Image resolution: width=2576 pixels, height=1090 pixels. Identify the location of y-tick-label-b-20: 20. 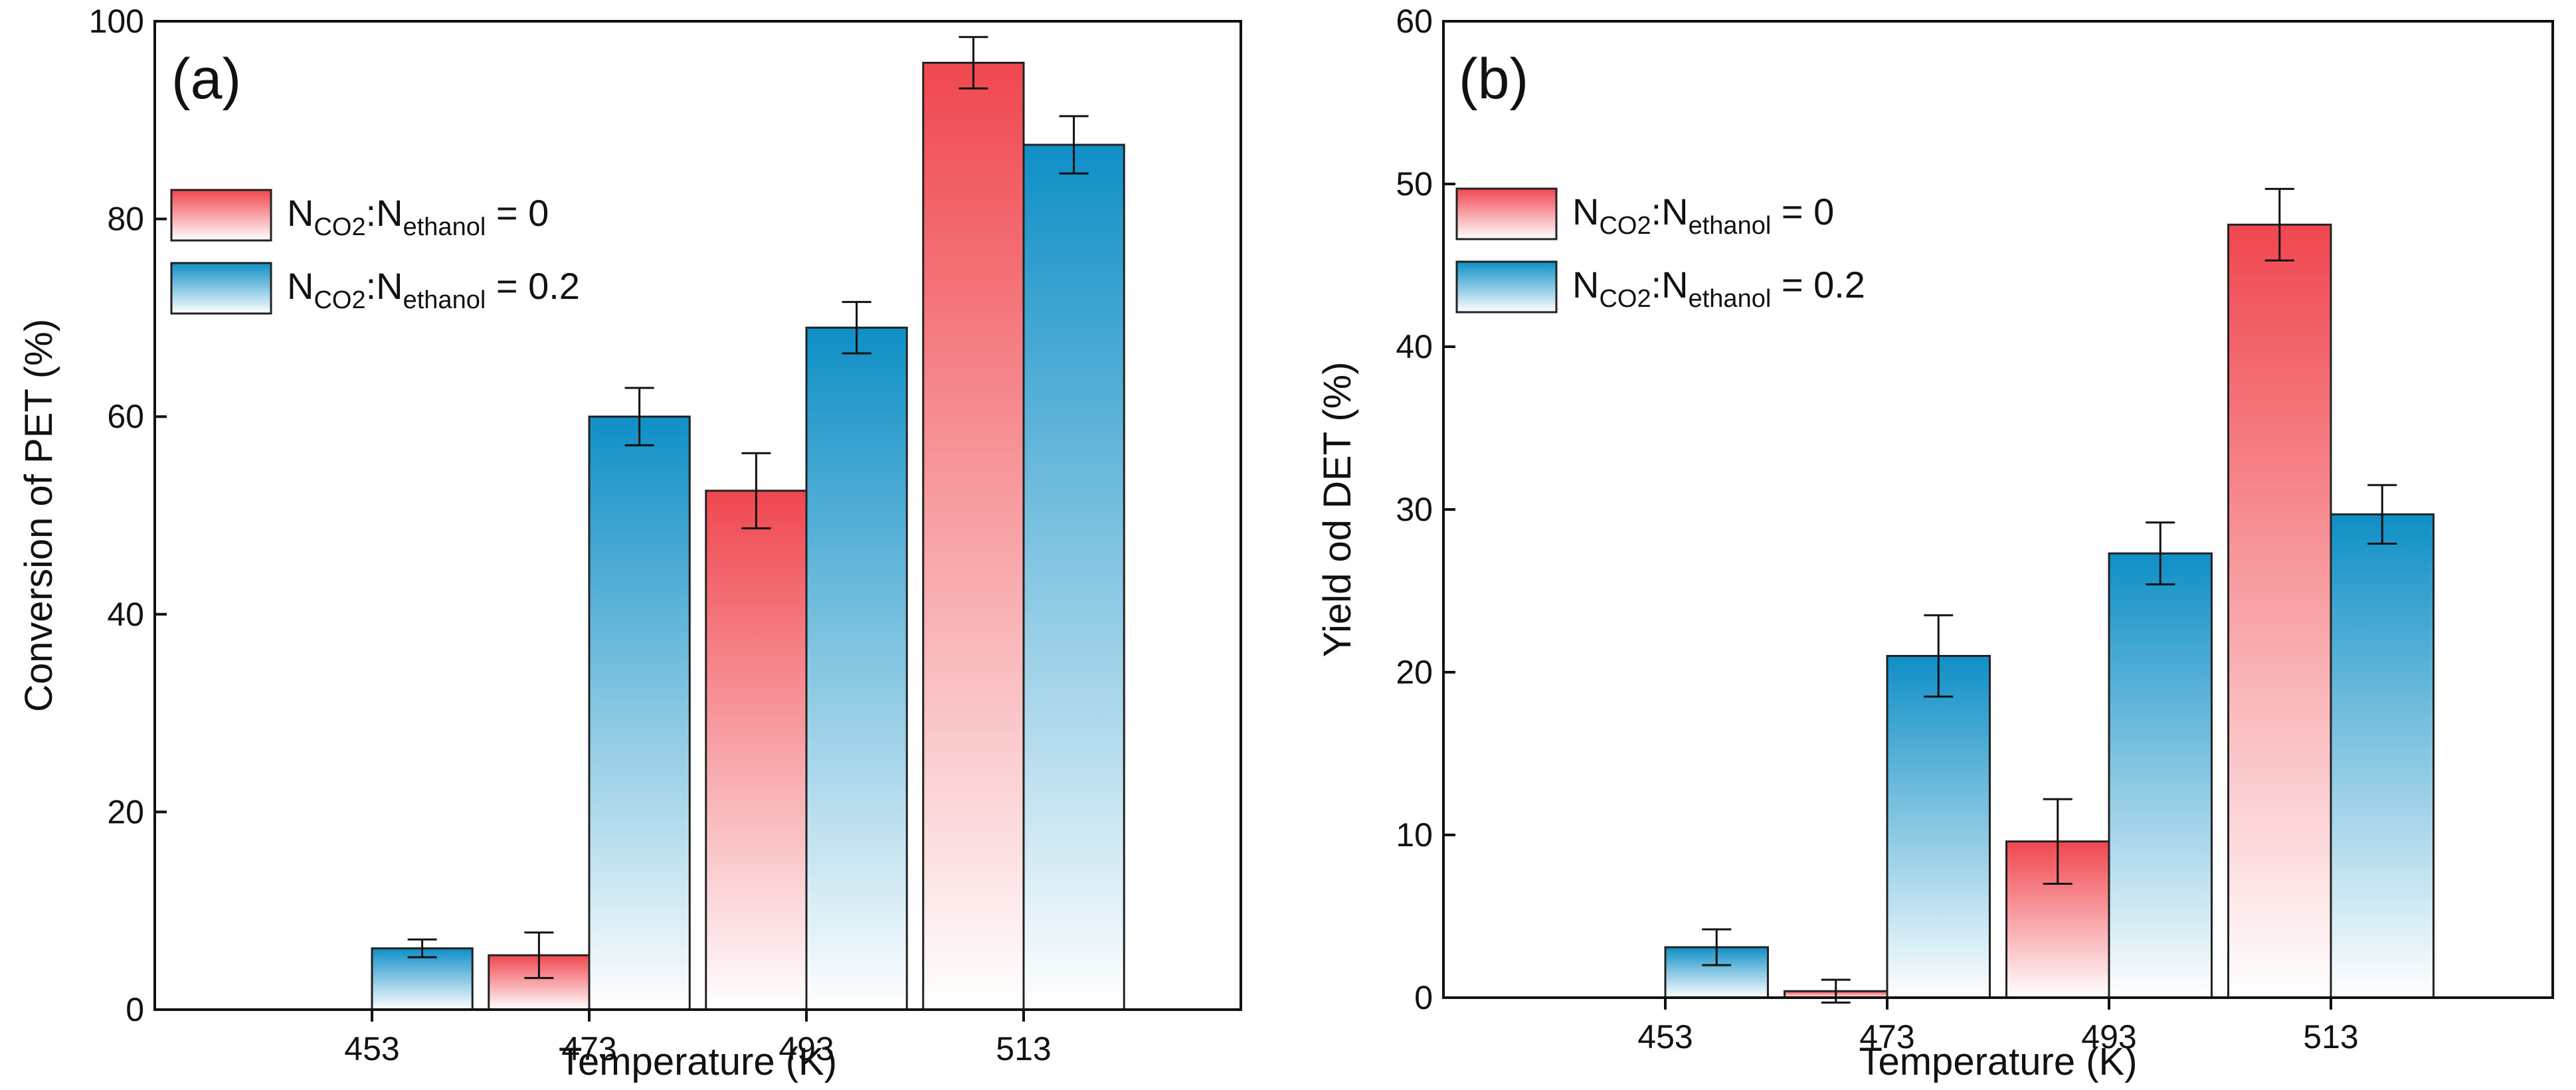
(1414, 672).